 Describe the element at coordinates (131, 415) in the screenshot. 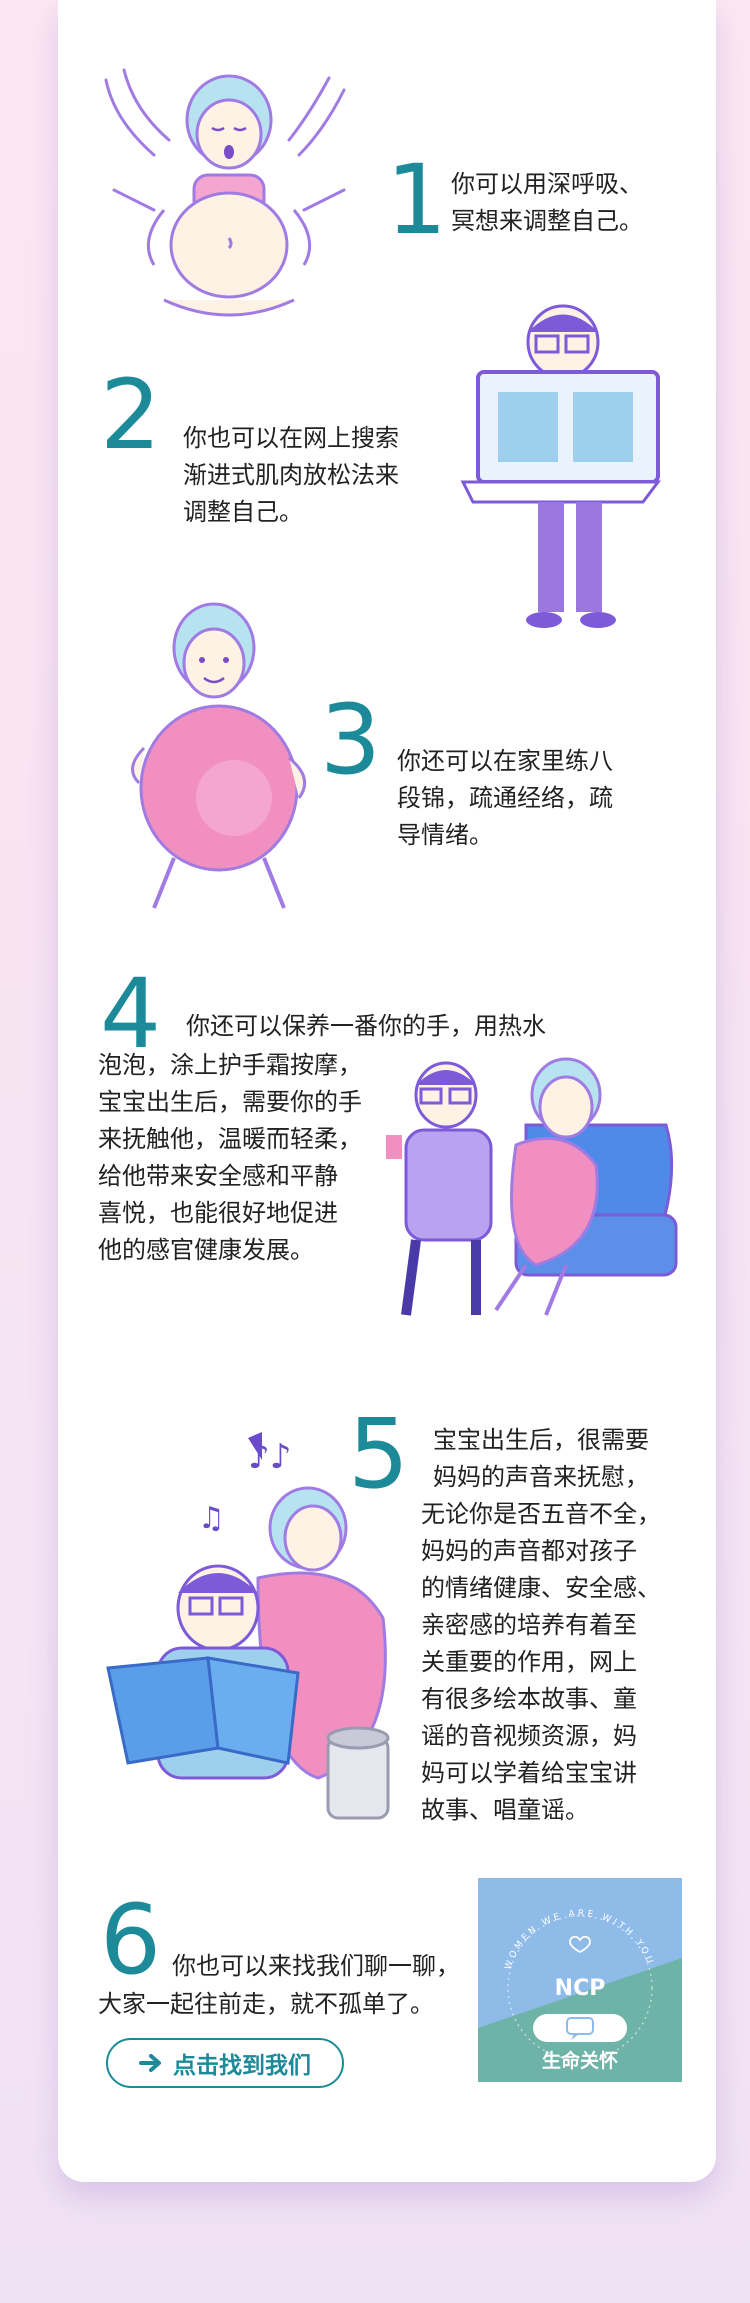

I see `step-2-number: 2` at that location.